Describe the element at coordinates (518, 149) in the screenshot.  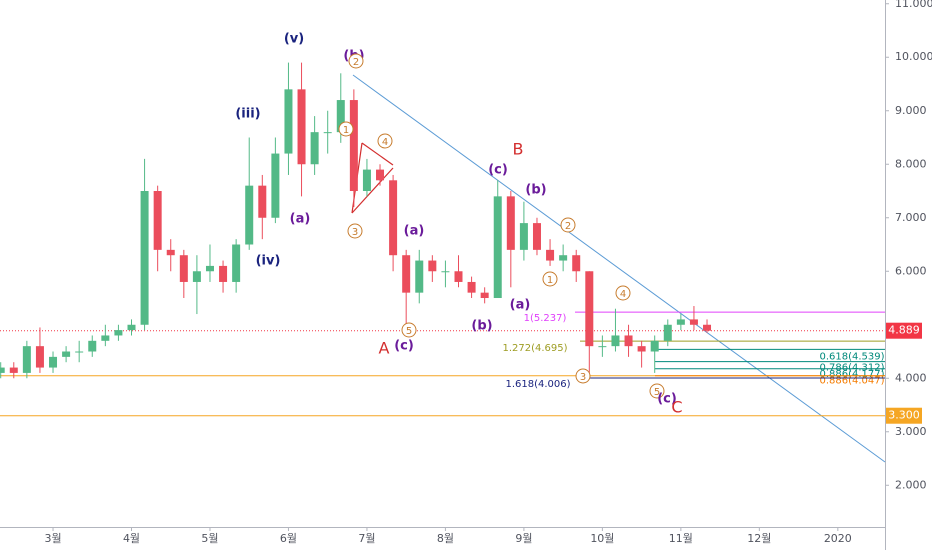
I see `wave-label: B` at that location.